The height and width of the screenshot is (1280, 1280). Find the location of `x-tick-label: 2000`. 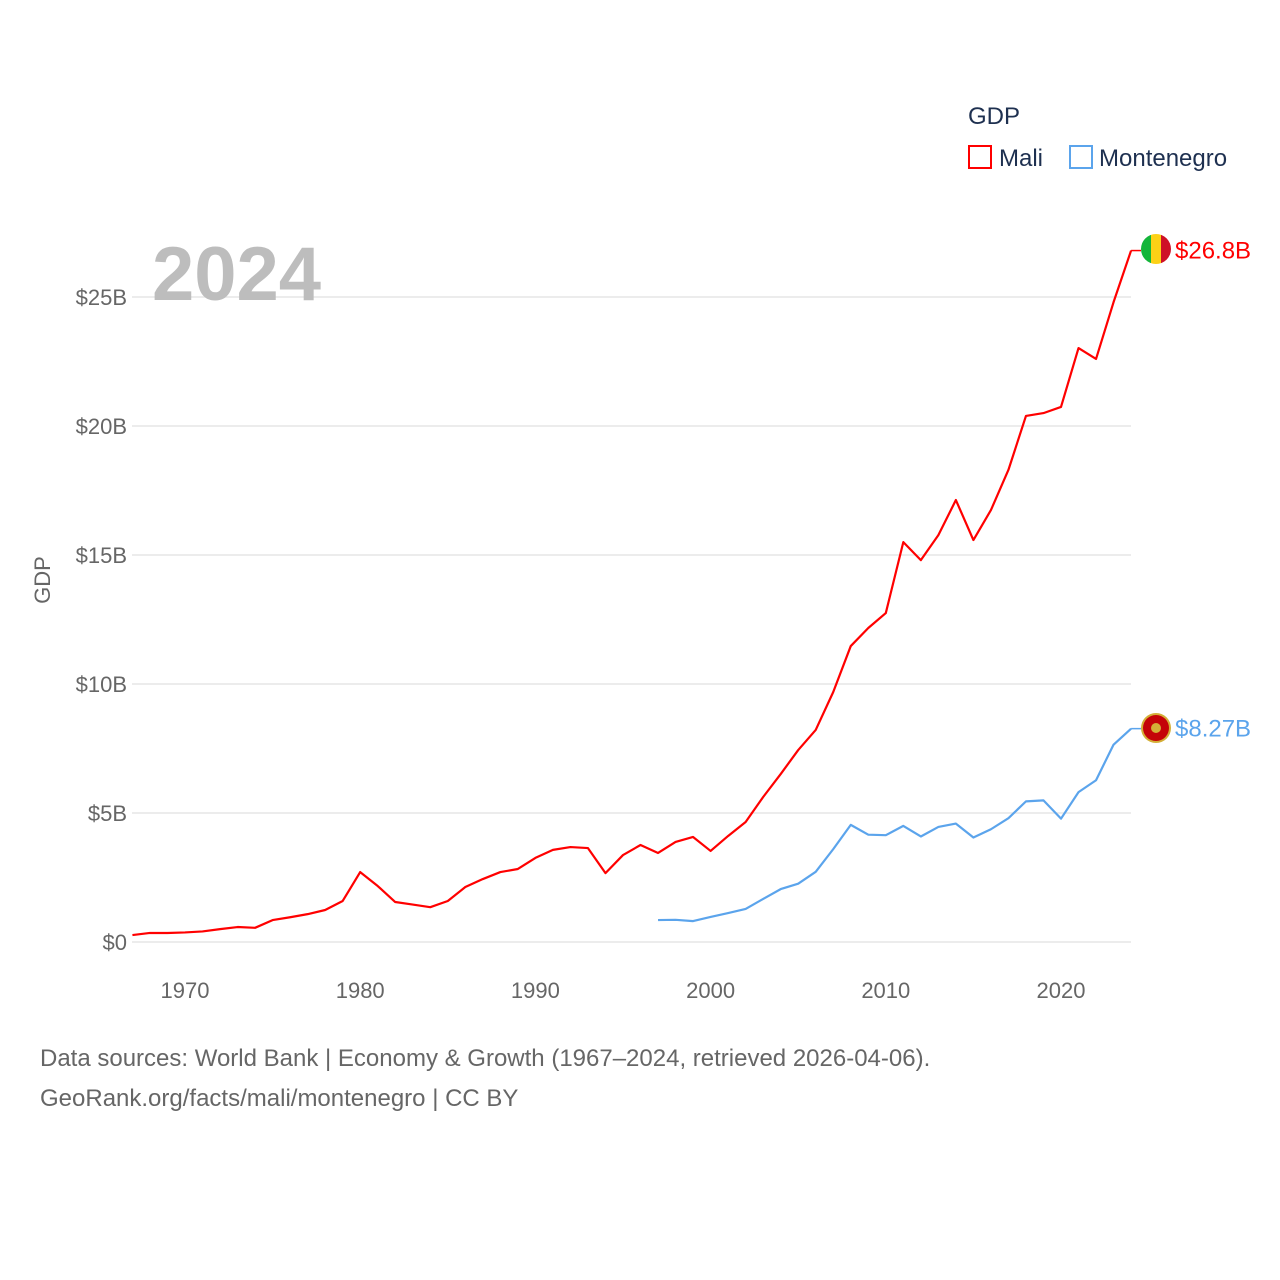

x-tick-label: 2000 is located at coordinates (710, 990).